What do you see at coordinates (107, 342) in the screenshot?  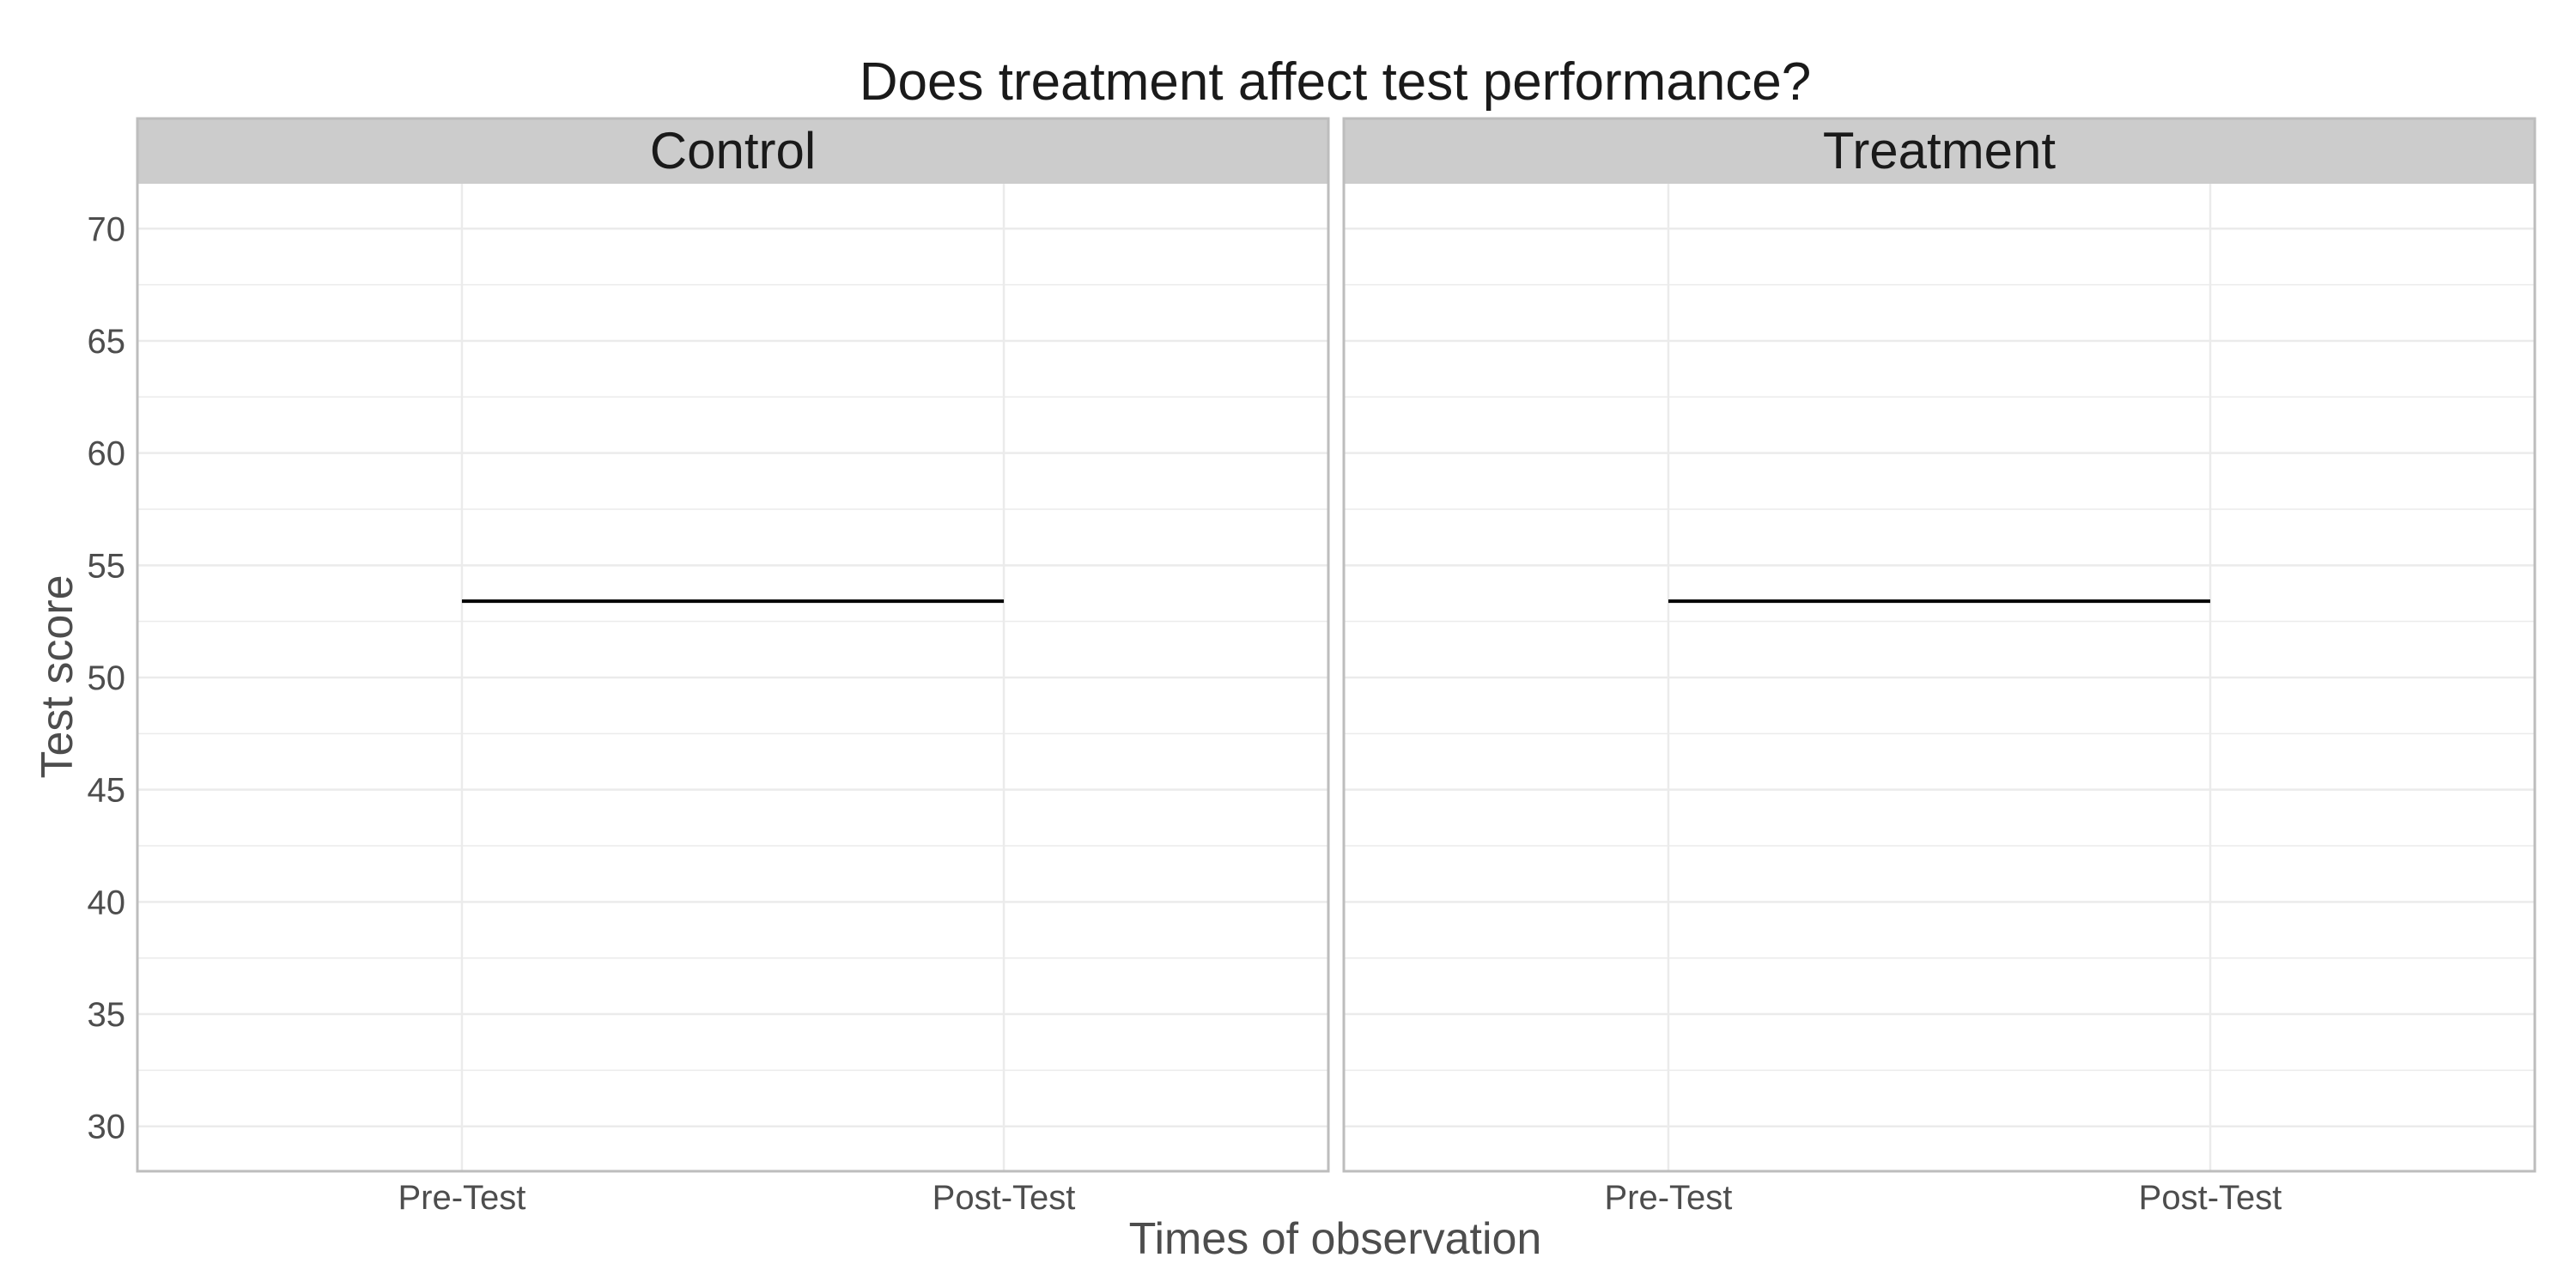 I see `y-tick-label: 65` at bounding box center [107, 342].